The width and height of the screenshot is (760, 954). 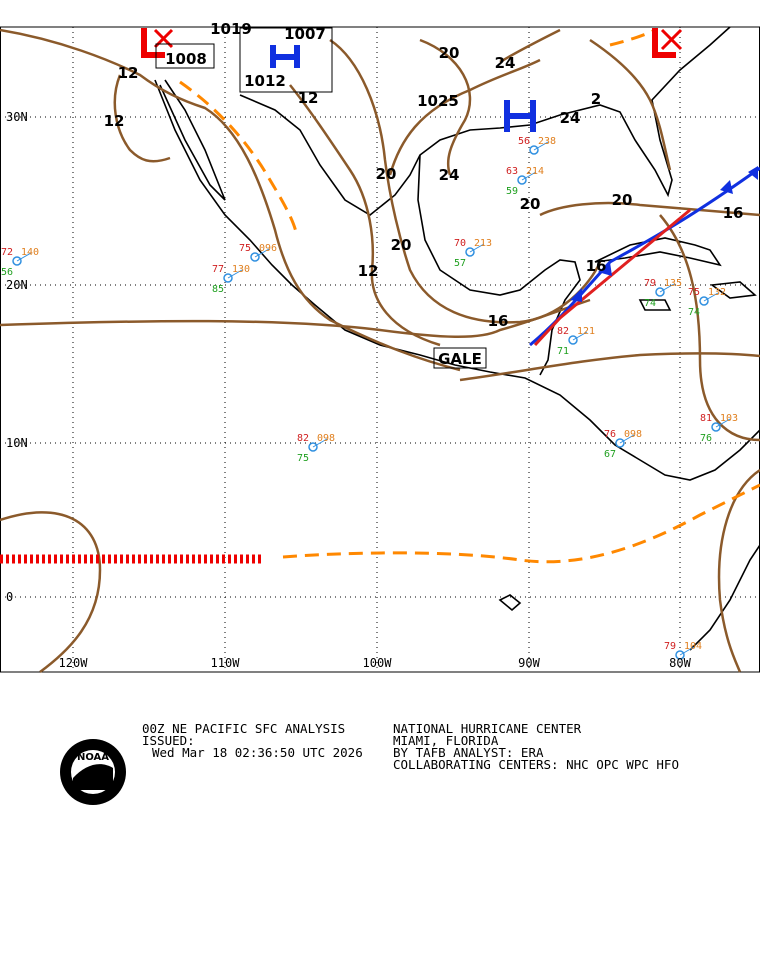 What do you see at coordinates (17, 443) in the screenshot?
I see `lat-label: 10N` at bounding box center [17, 443].